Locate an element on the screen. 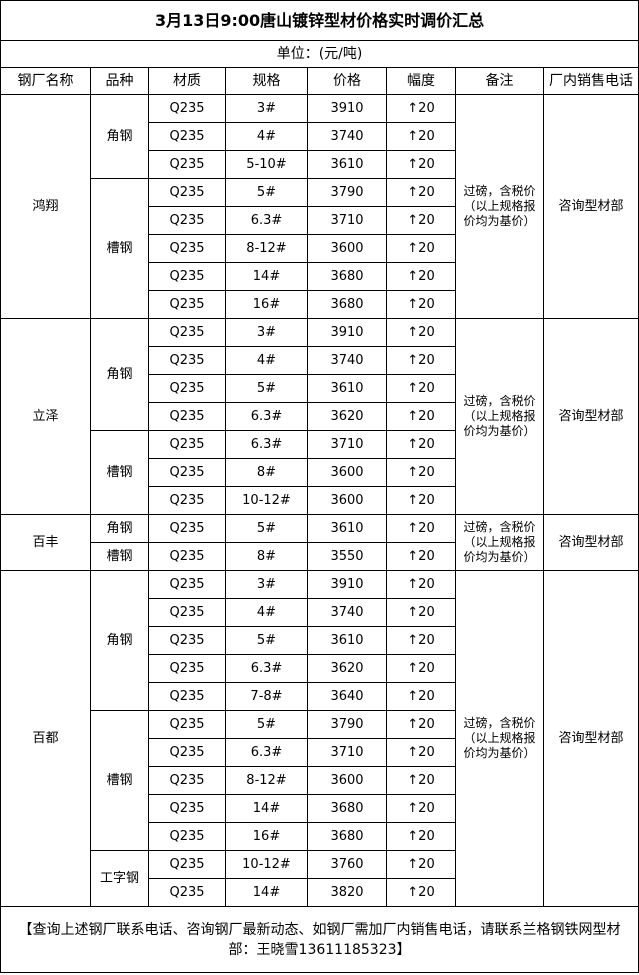  mill-name: 立泽 is located at coordinates (45, 416).